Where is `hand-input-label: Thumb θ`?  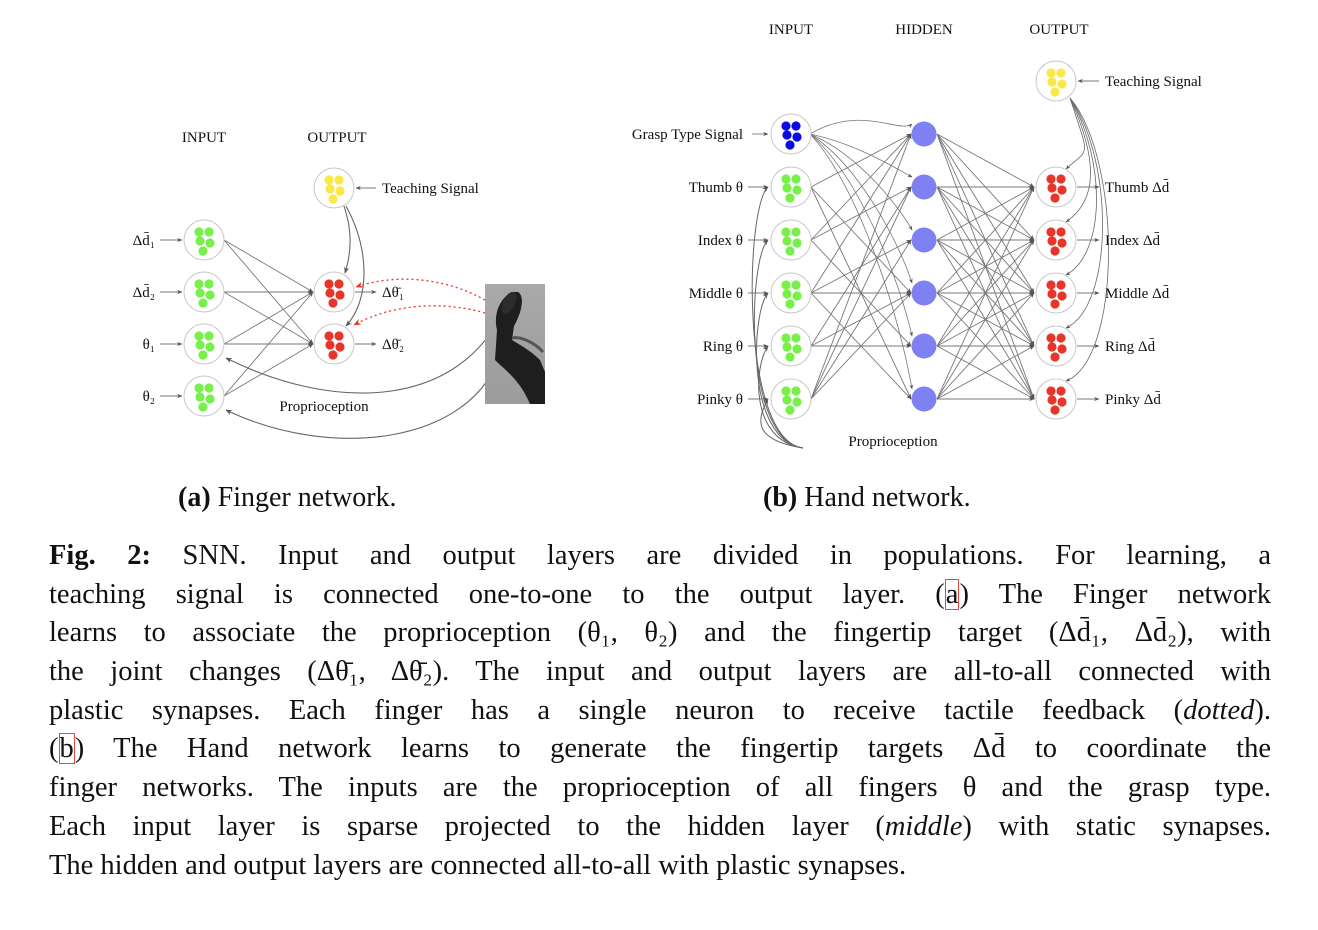 hand-input-label: Thumb θ is located at coordinates (716, 188).